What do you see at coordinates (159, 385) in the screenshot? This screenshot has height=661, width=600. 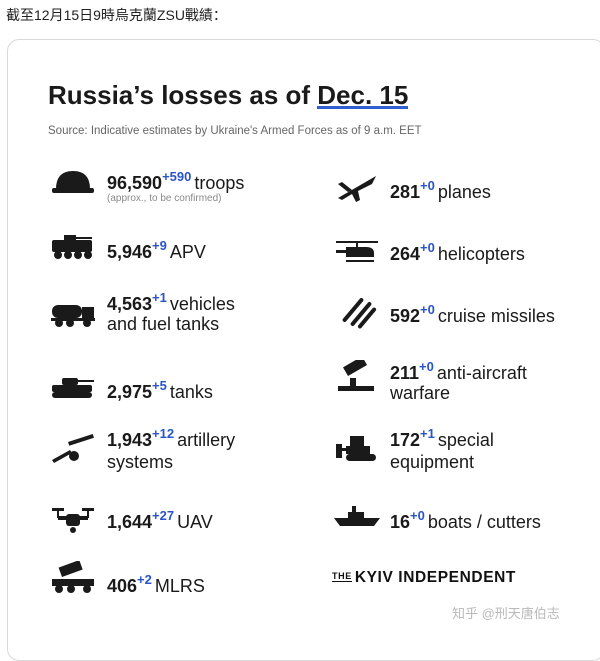 I see `stat-delta: +5` at bounding box center [159, 385].